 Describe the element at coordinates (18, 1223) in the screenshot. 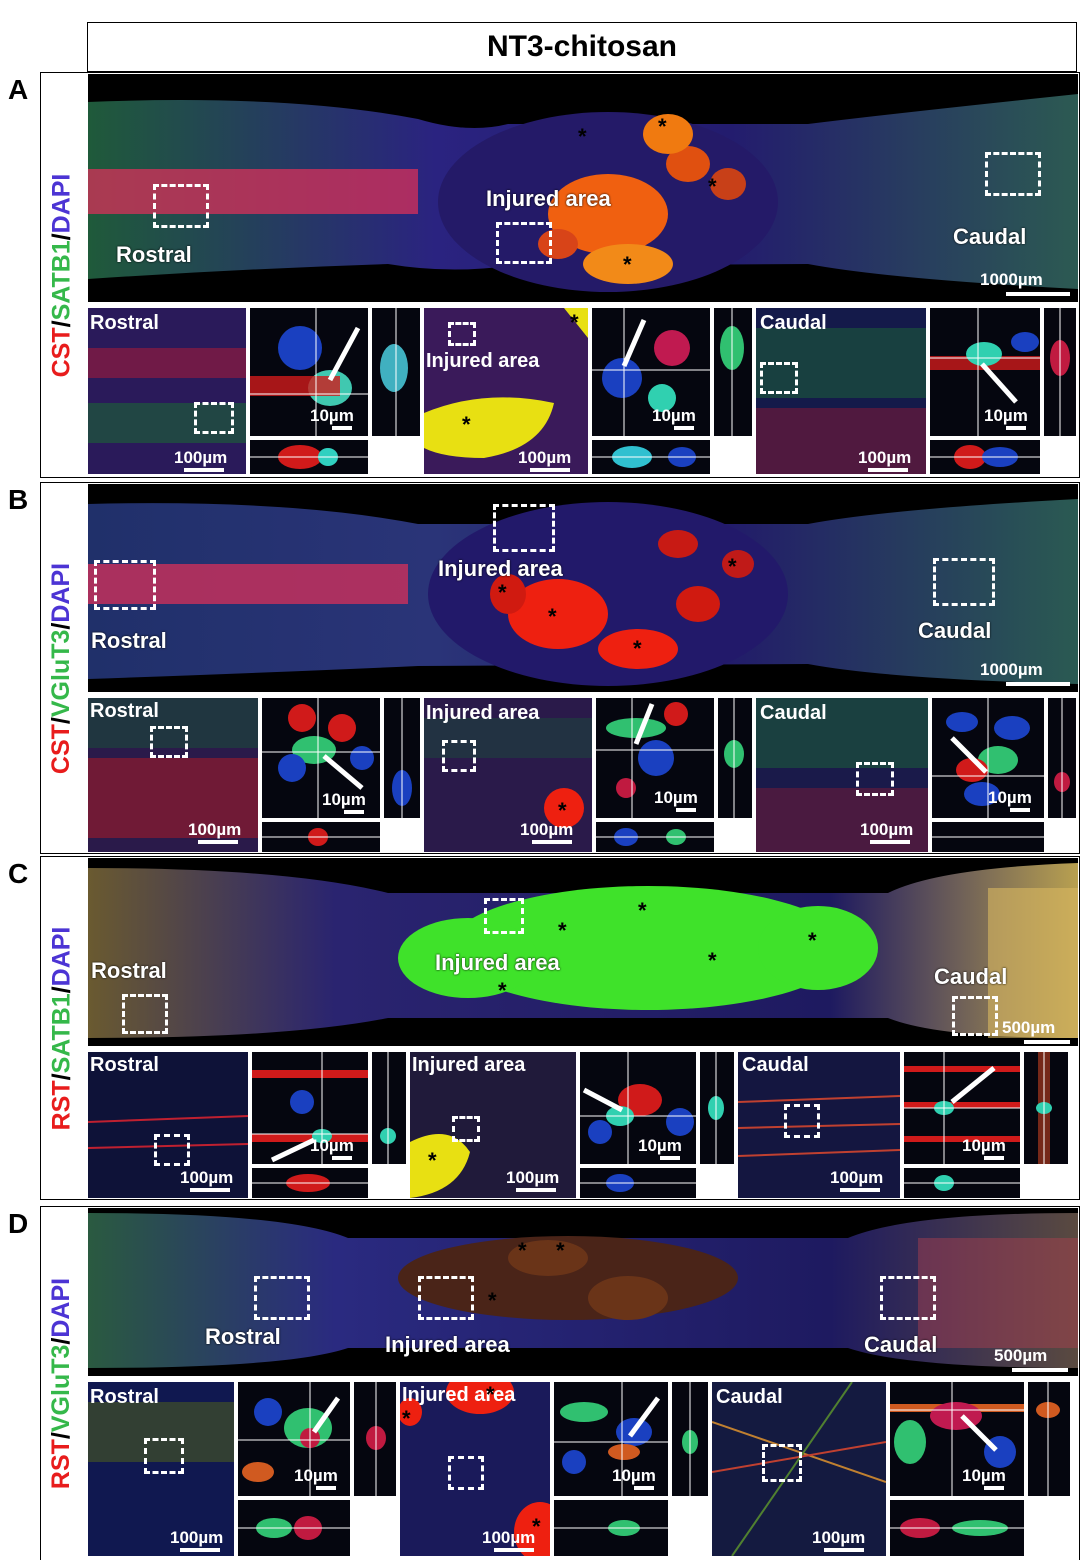

I see `panel-letter-d: D` at that location.